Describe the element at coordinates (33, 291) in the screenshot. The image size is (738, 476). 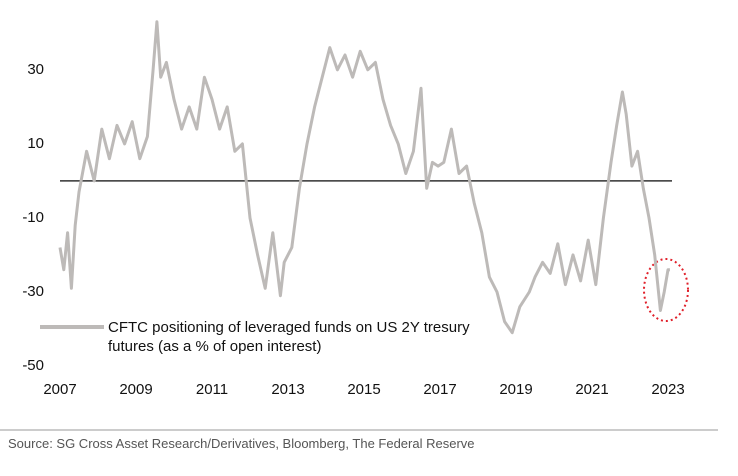
I see `y-tick-label: -30` at that location.